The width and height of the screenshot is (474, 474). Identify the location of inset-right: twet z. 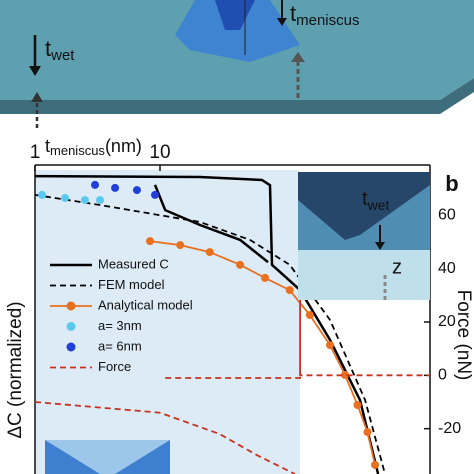
(364, 236).